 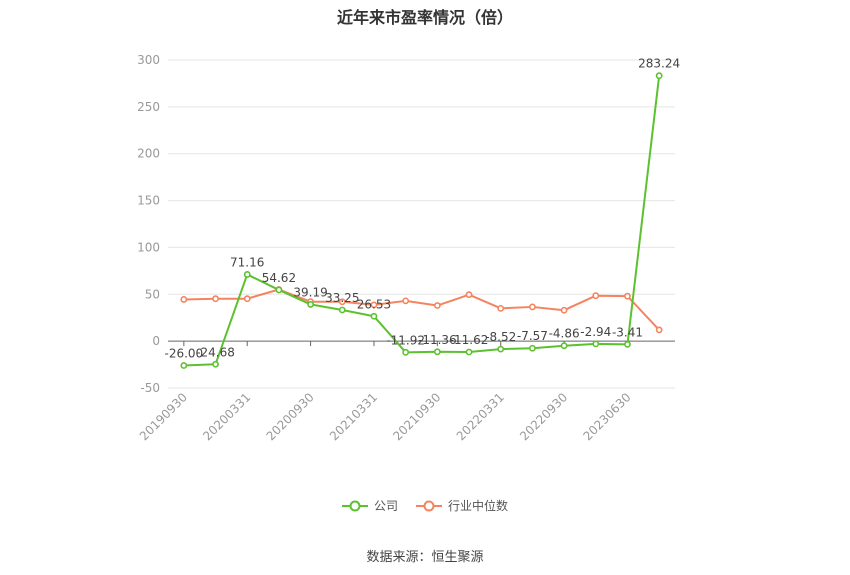 What do you see at coordinates (627, 332) in the screenshot?
I see `data-label: -3.41` at bounding box center [627, 332].